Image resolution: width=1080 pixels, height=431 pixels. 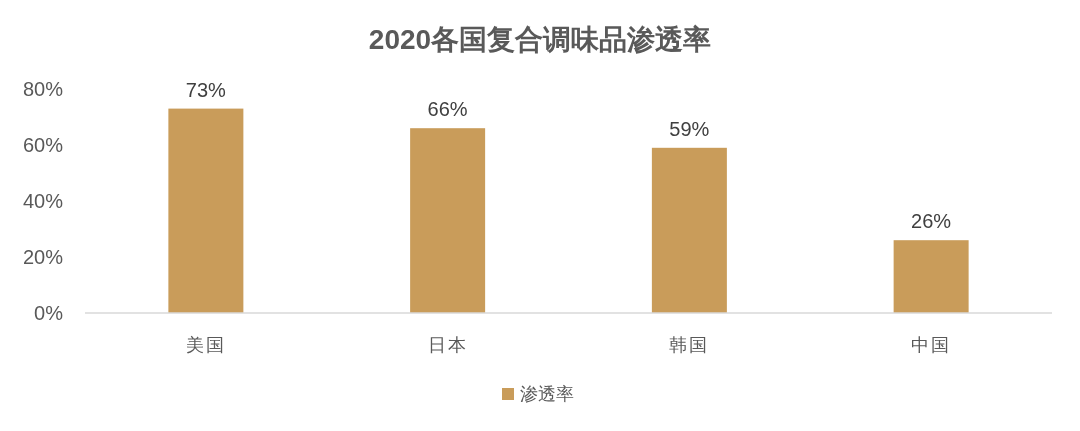 What do you see at coordinates (547, 394) in the screenshot?
I see `legend-label: 渗透率` at bounding box center [547, 394].